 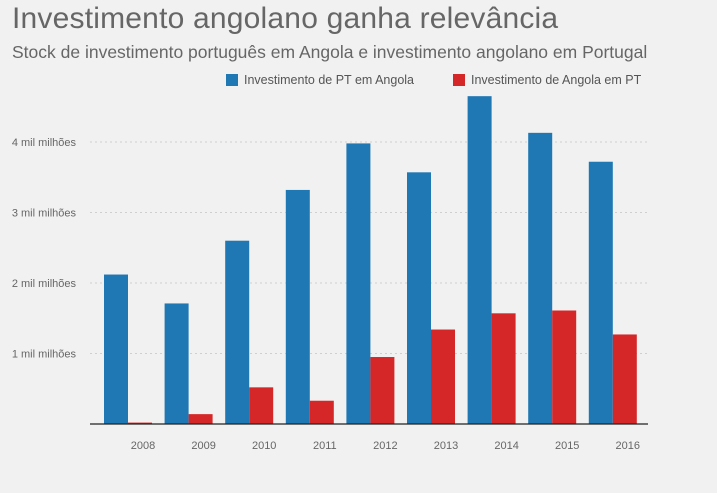 I want to click on y-tick-label: 3 mil milhões, so click(x=44, y=214).